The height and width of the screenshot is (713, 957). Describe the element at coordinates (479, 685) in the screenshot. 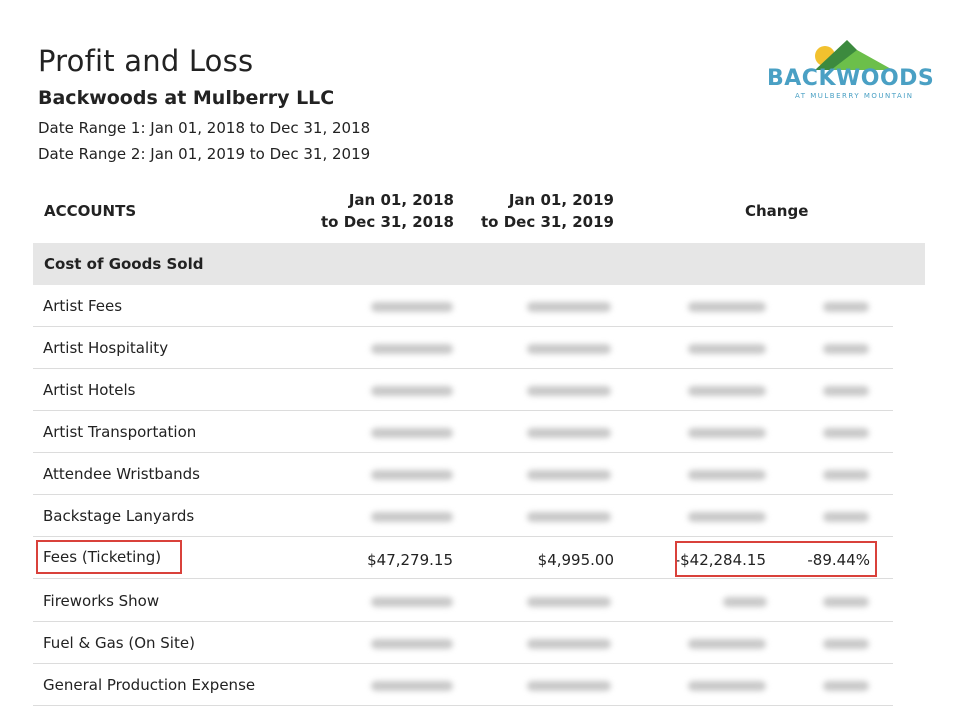

I see `table-row: General Production Expense` at that location.